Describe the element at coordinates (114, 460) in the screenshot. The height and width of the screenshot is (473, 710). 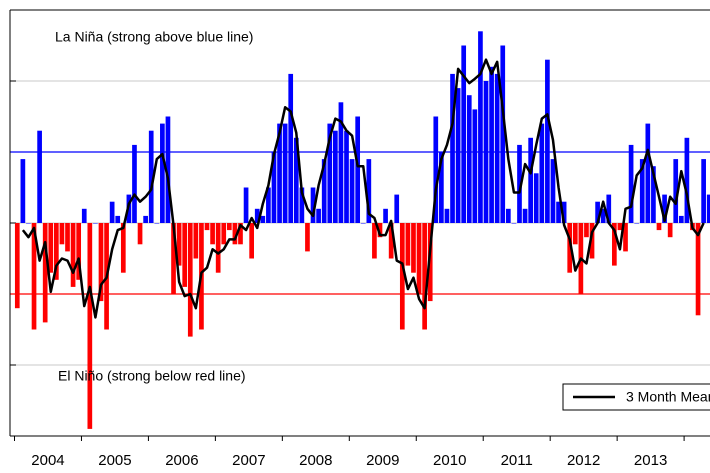
I see `x-tick-label: 2005` at that location.